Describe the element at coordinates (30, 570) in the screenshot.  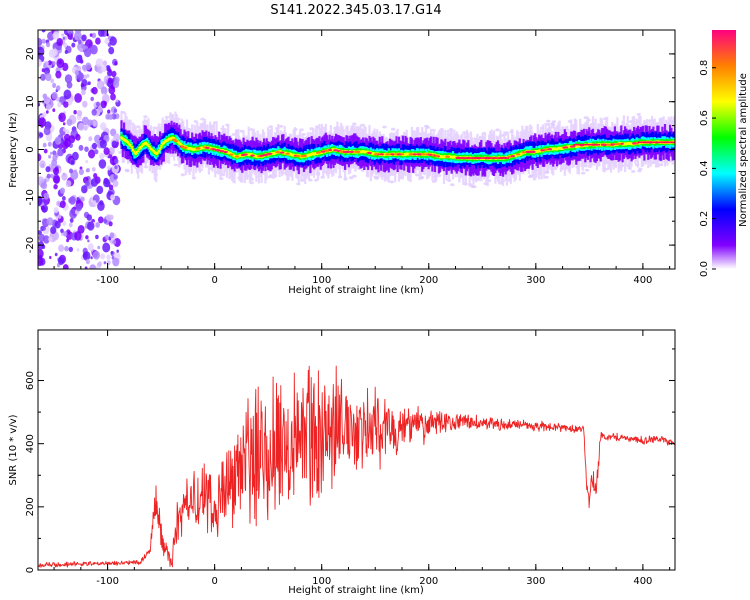
I see `y-tick-label: 0` at that location.